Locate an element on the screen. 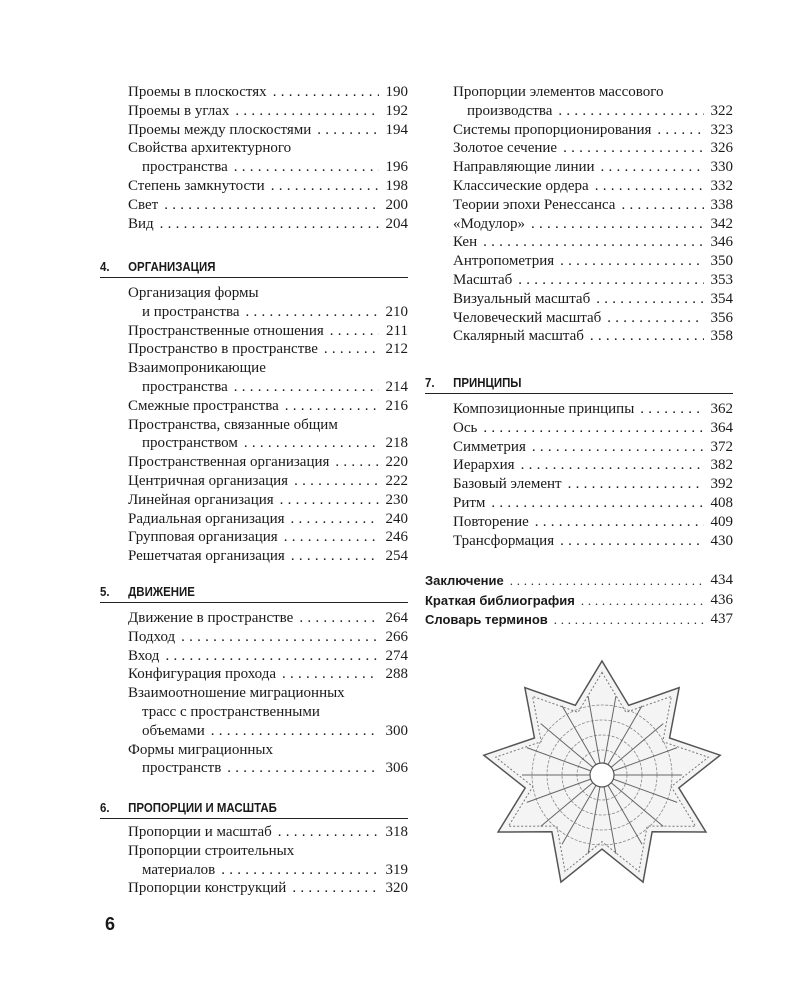 This screenshot has height=1000, width=800. back-matter-entry: Краткая библиография 436 is located at coordinates (579, 601).